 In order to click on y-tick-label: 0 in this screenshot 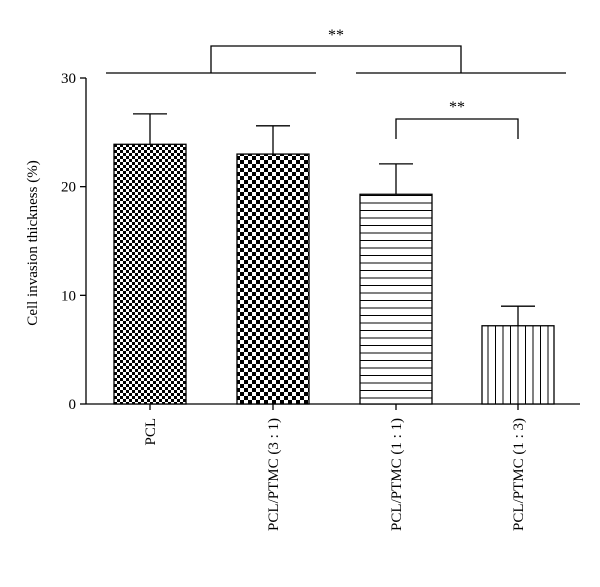, I will do `click(73, 405)`.